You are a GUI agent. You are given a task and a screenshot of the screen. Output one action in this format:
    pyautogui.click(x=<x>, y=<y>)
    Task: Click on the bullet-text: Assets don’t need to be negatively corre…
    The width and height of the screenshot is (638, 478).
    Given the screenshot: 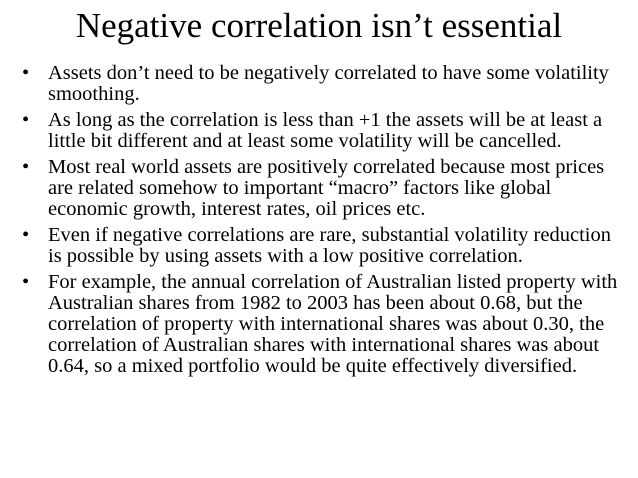 What is the action you would take?
    pyautogui.click(x=328, y=83)
    